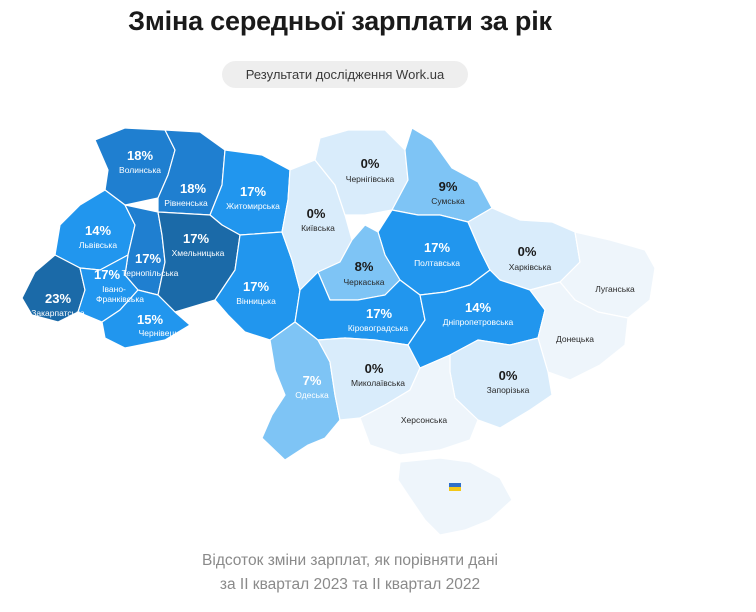 Image resolution: width=756 pixels, height=612 pixels. I want to click on label-cherkaska-name: Черкаська, so click(363, 282).